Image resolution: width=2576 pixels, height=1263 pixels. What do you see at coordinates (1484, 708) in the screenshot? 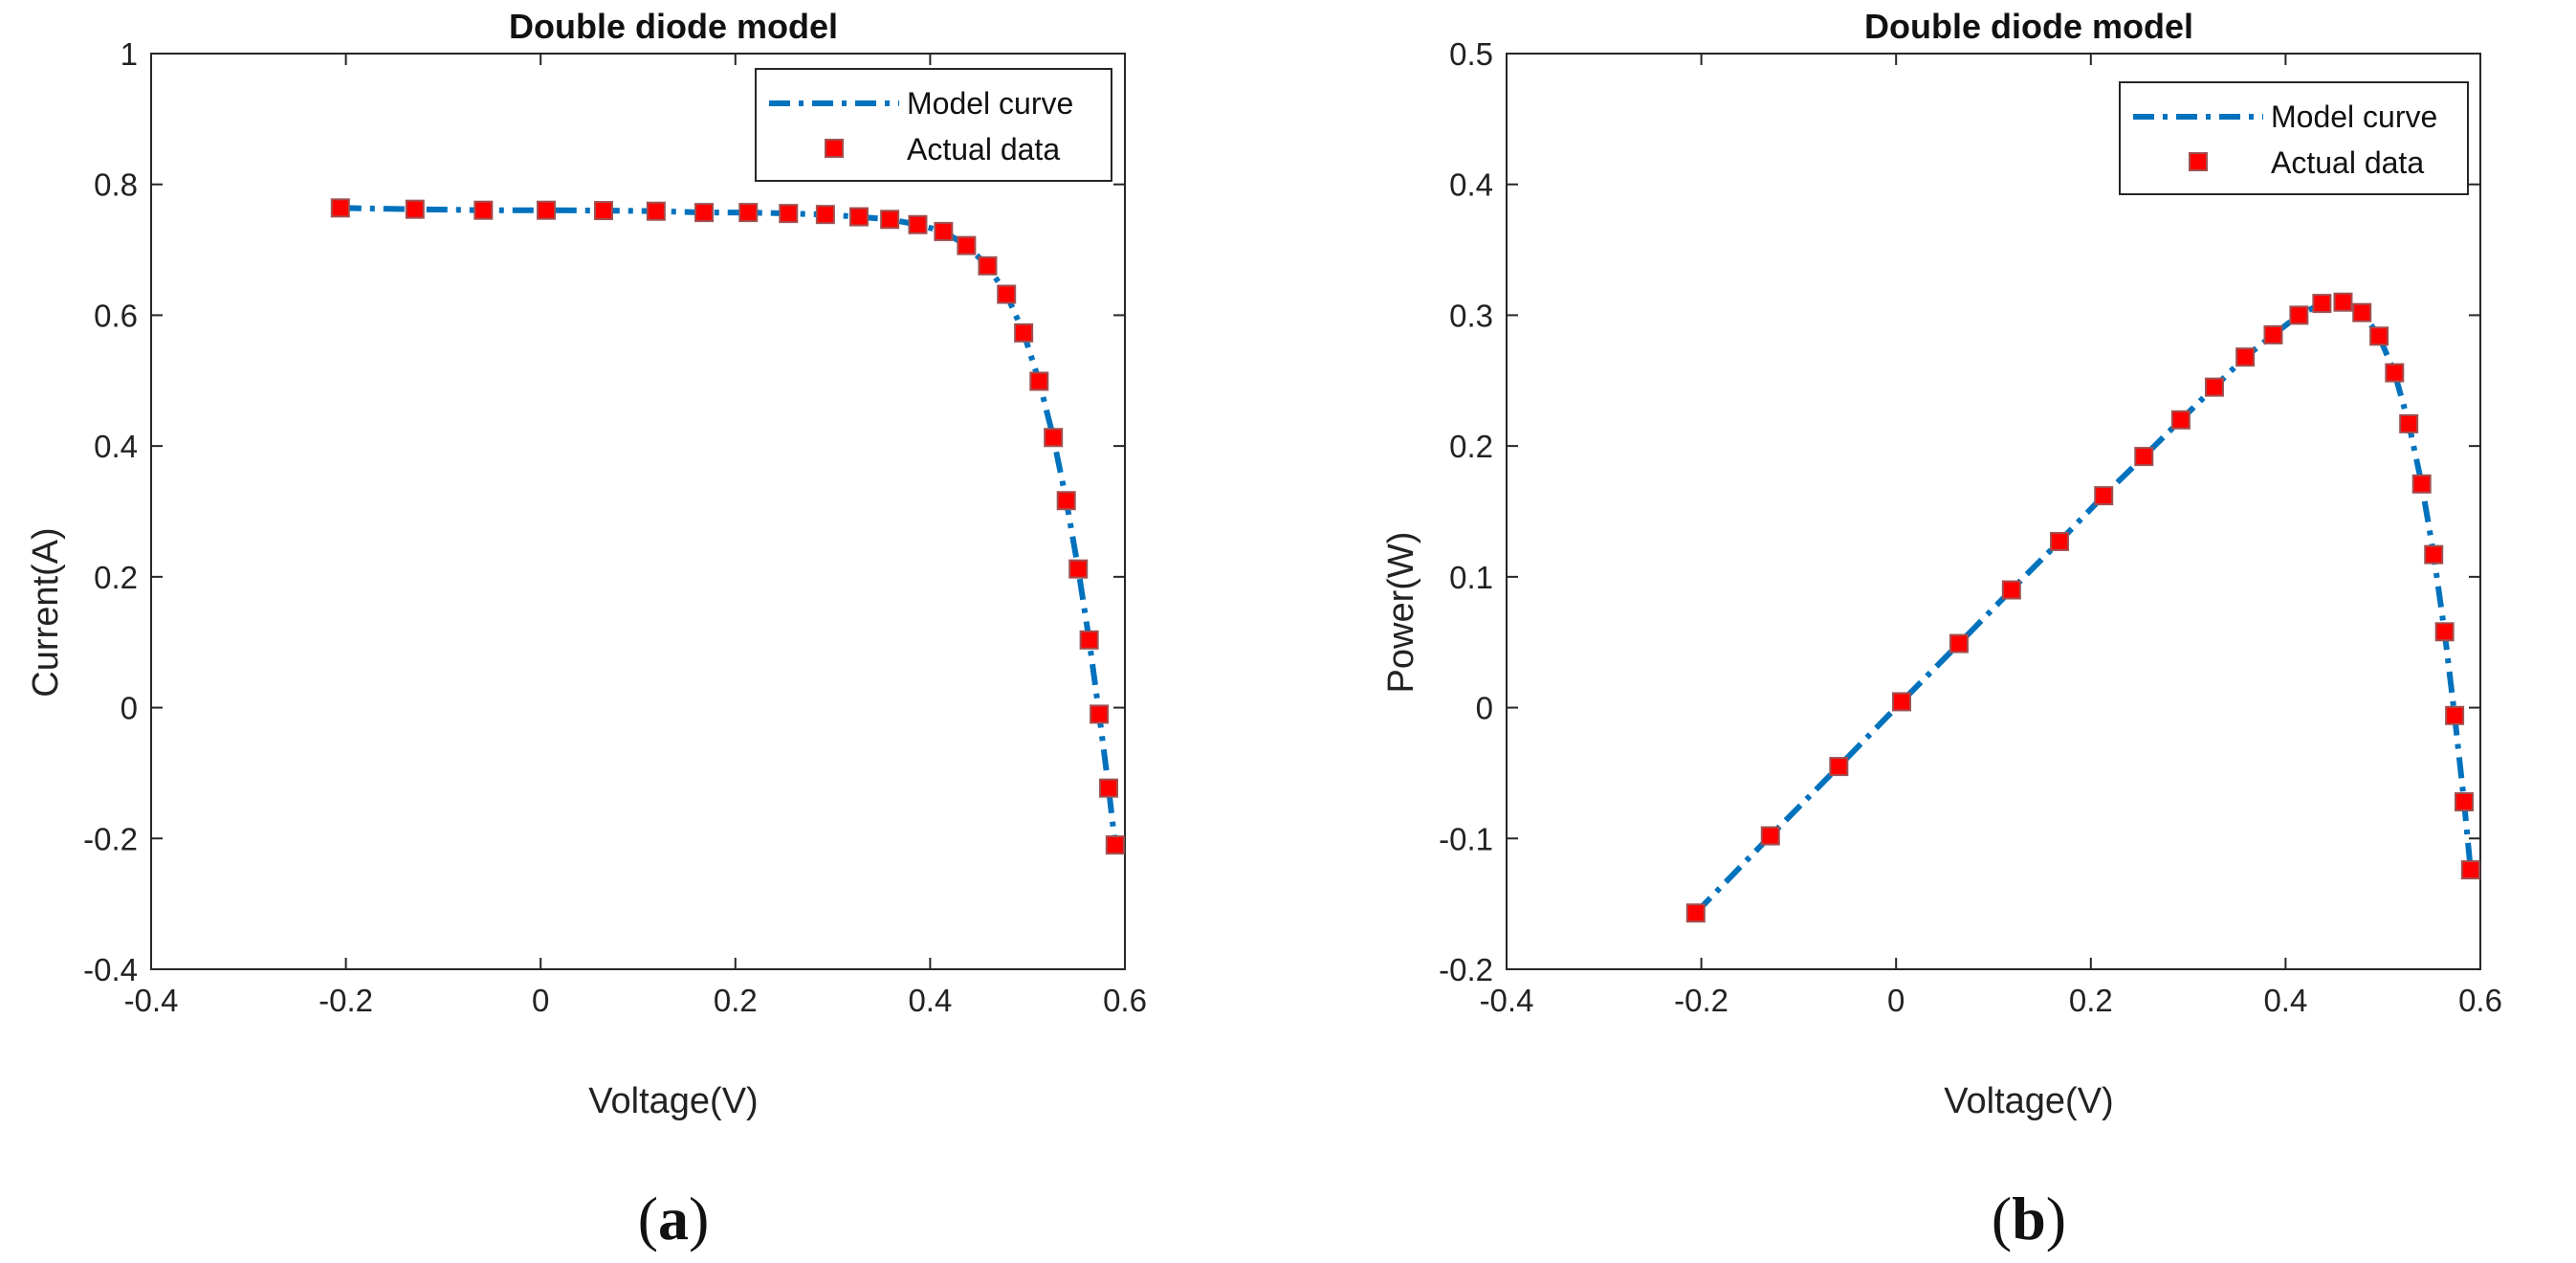
I see `chart-b-y-tick-label: 0` at bounding box center [1484, 708].